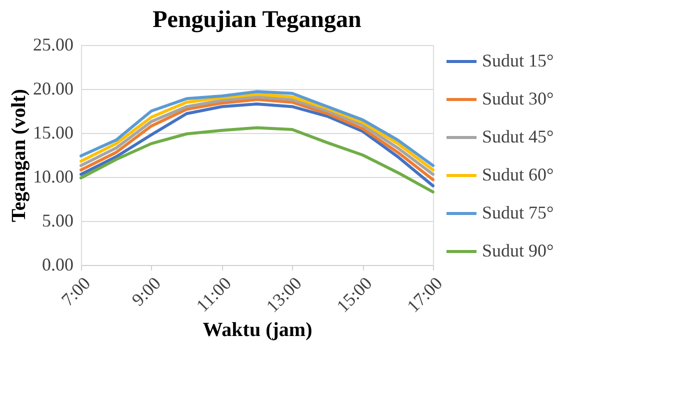  I want to click on legend-label: Sudut 30°, so click(518, 98).